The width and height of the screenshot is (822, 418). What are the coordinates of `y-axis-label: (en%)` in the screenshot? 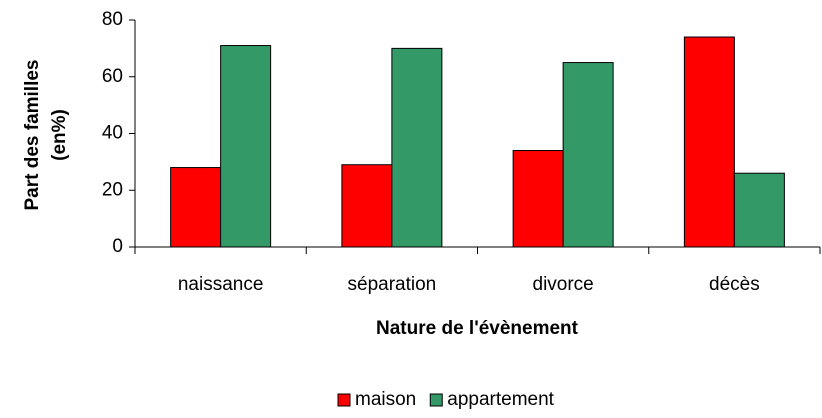 It's located at (59, 135).